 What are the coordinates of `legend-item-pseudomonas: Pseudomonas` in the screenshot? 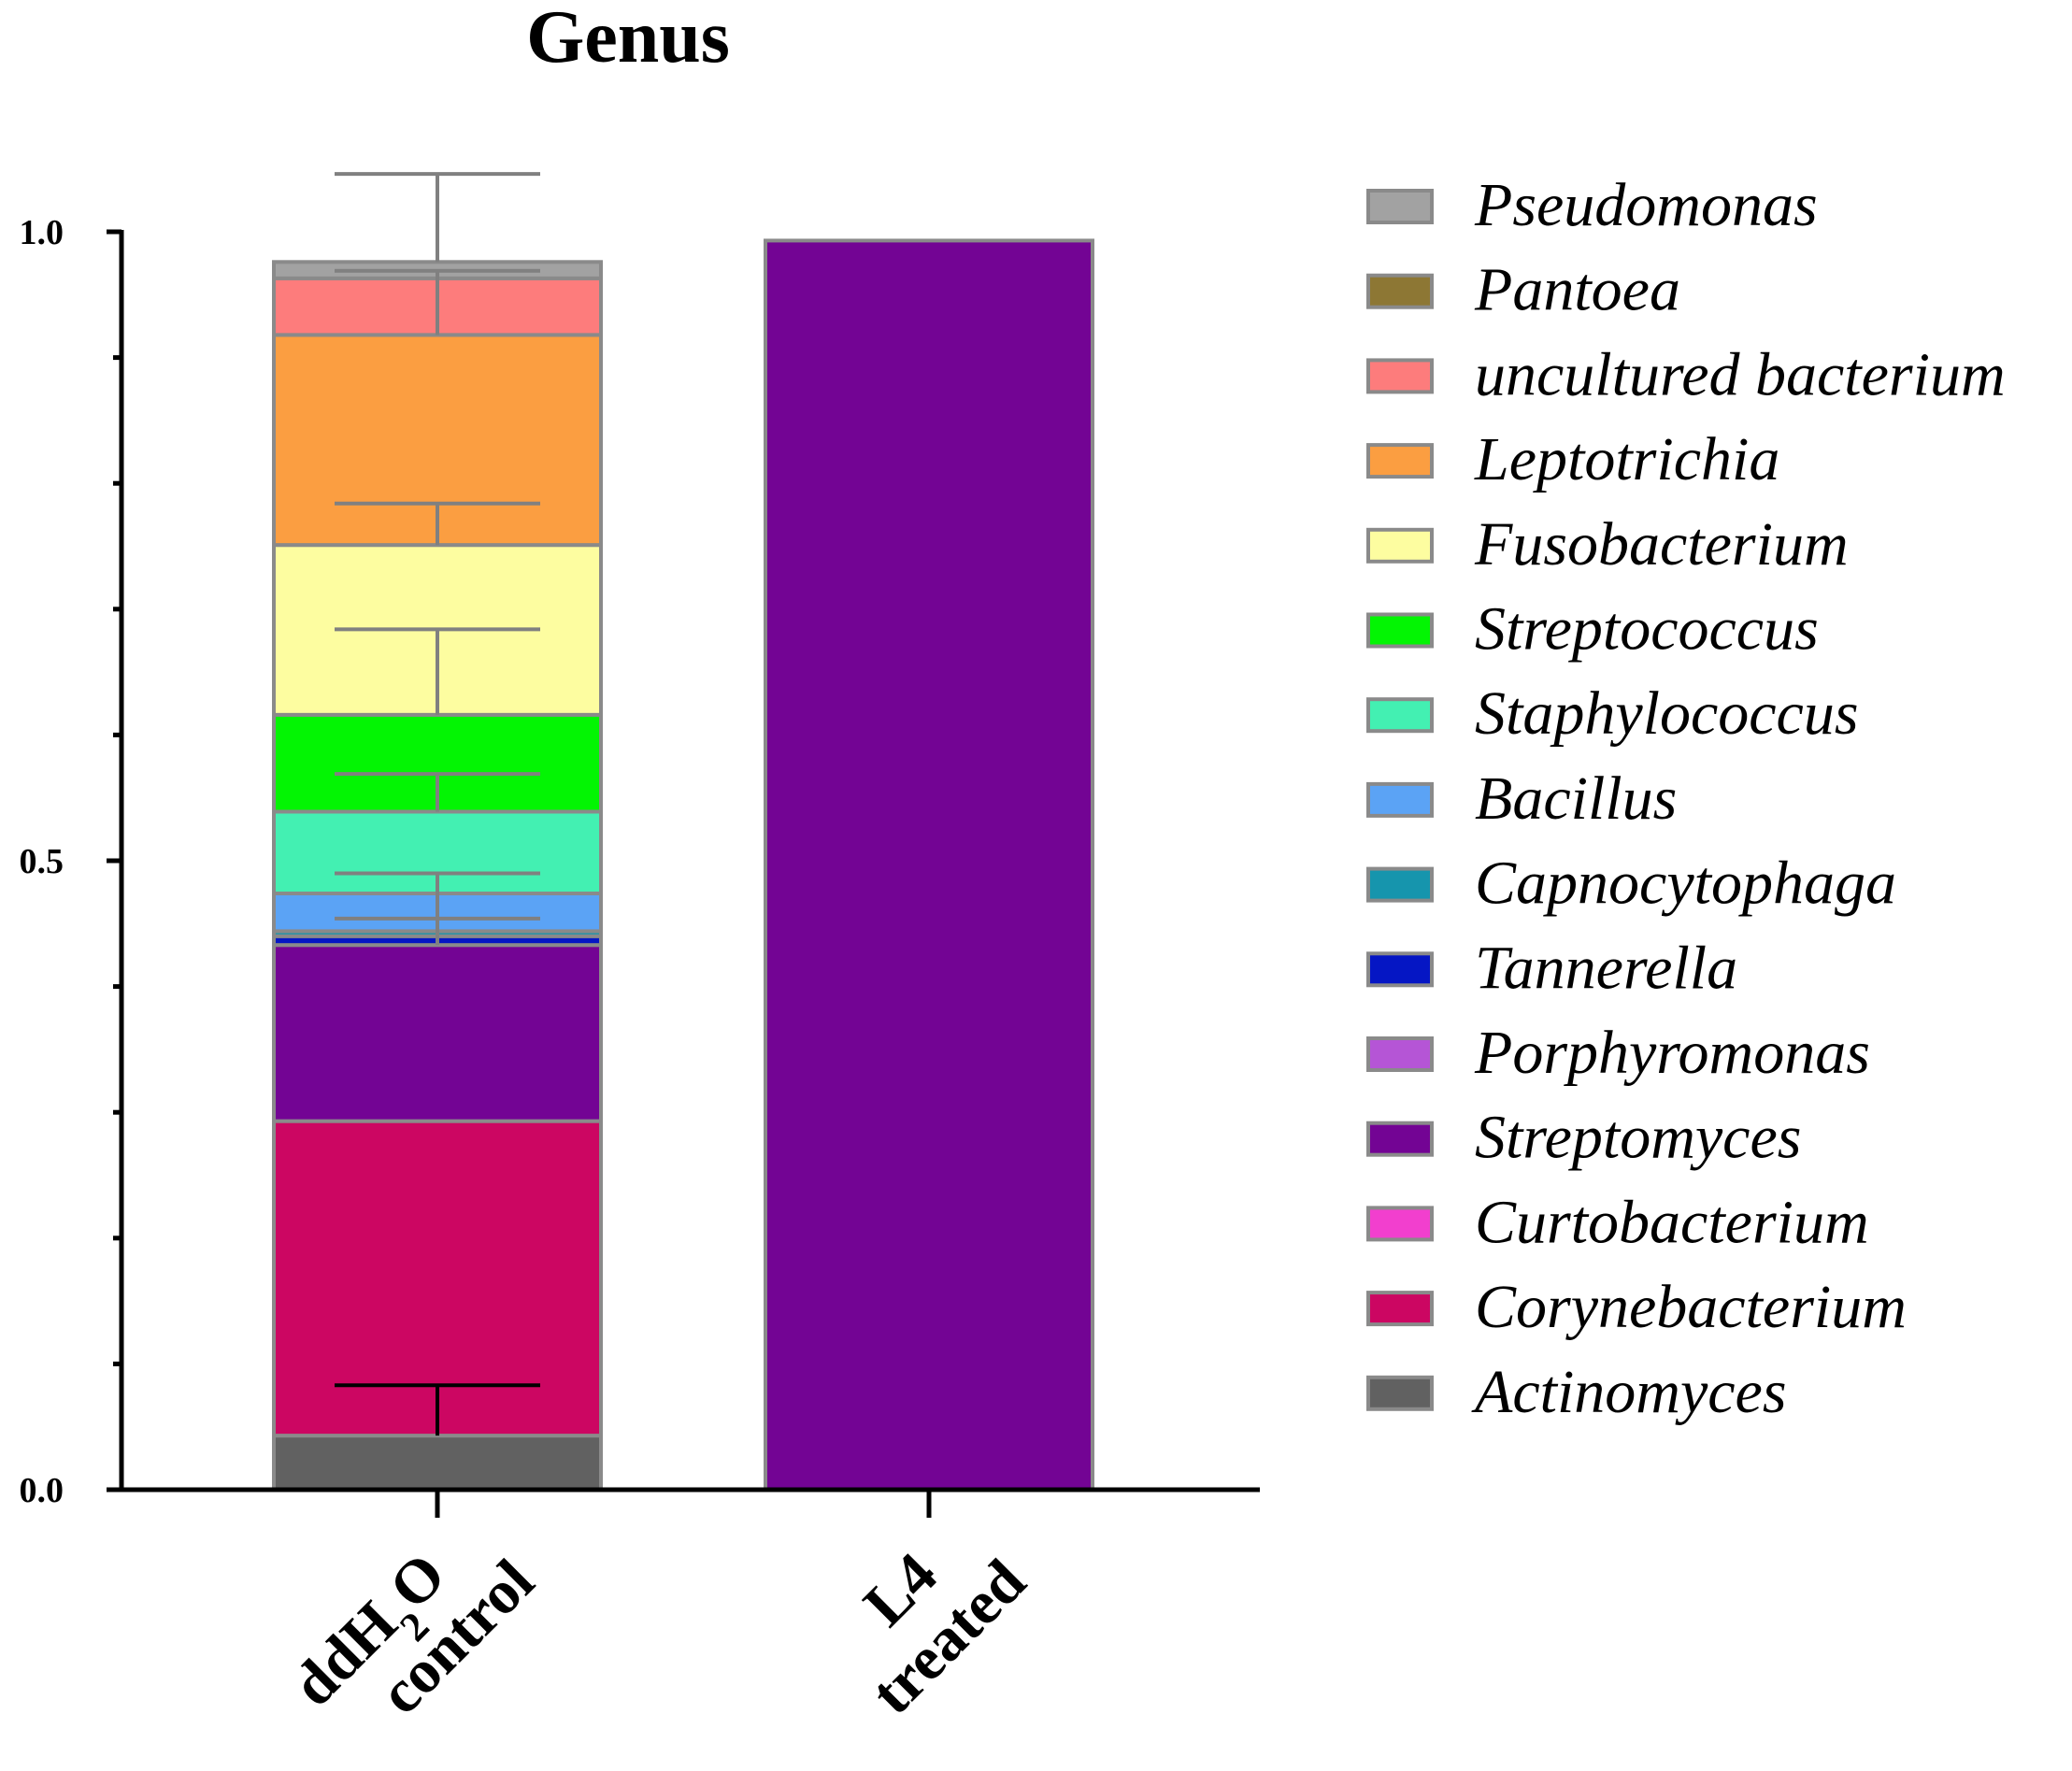 It's located at (1592, 205).